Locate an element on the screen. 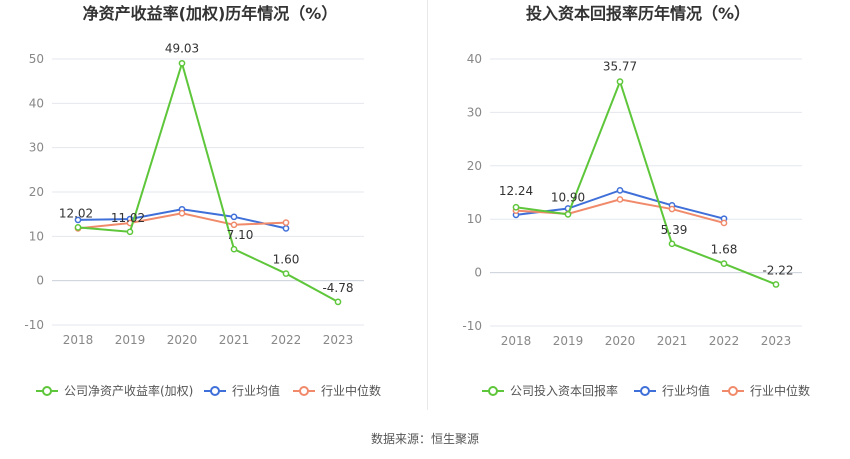 The image size is (850, 459). data-source: 数据来源：恒生聚源 is located at coordinates (425, 438).